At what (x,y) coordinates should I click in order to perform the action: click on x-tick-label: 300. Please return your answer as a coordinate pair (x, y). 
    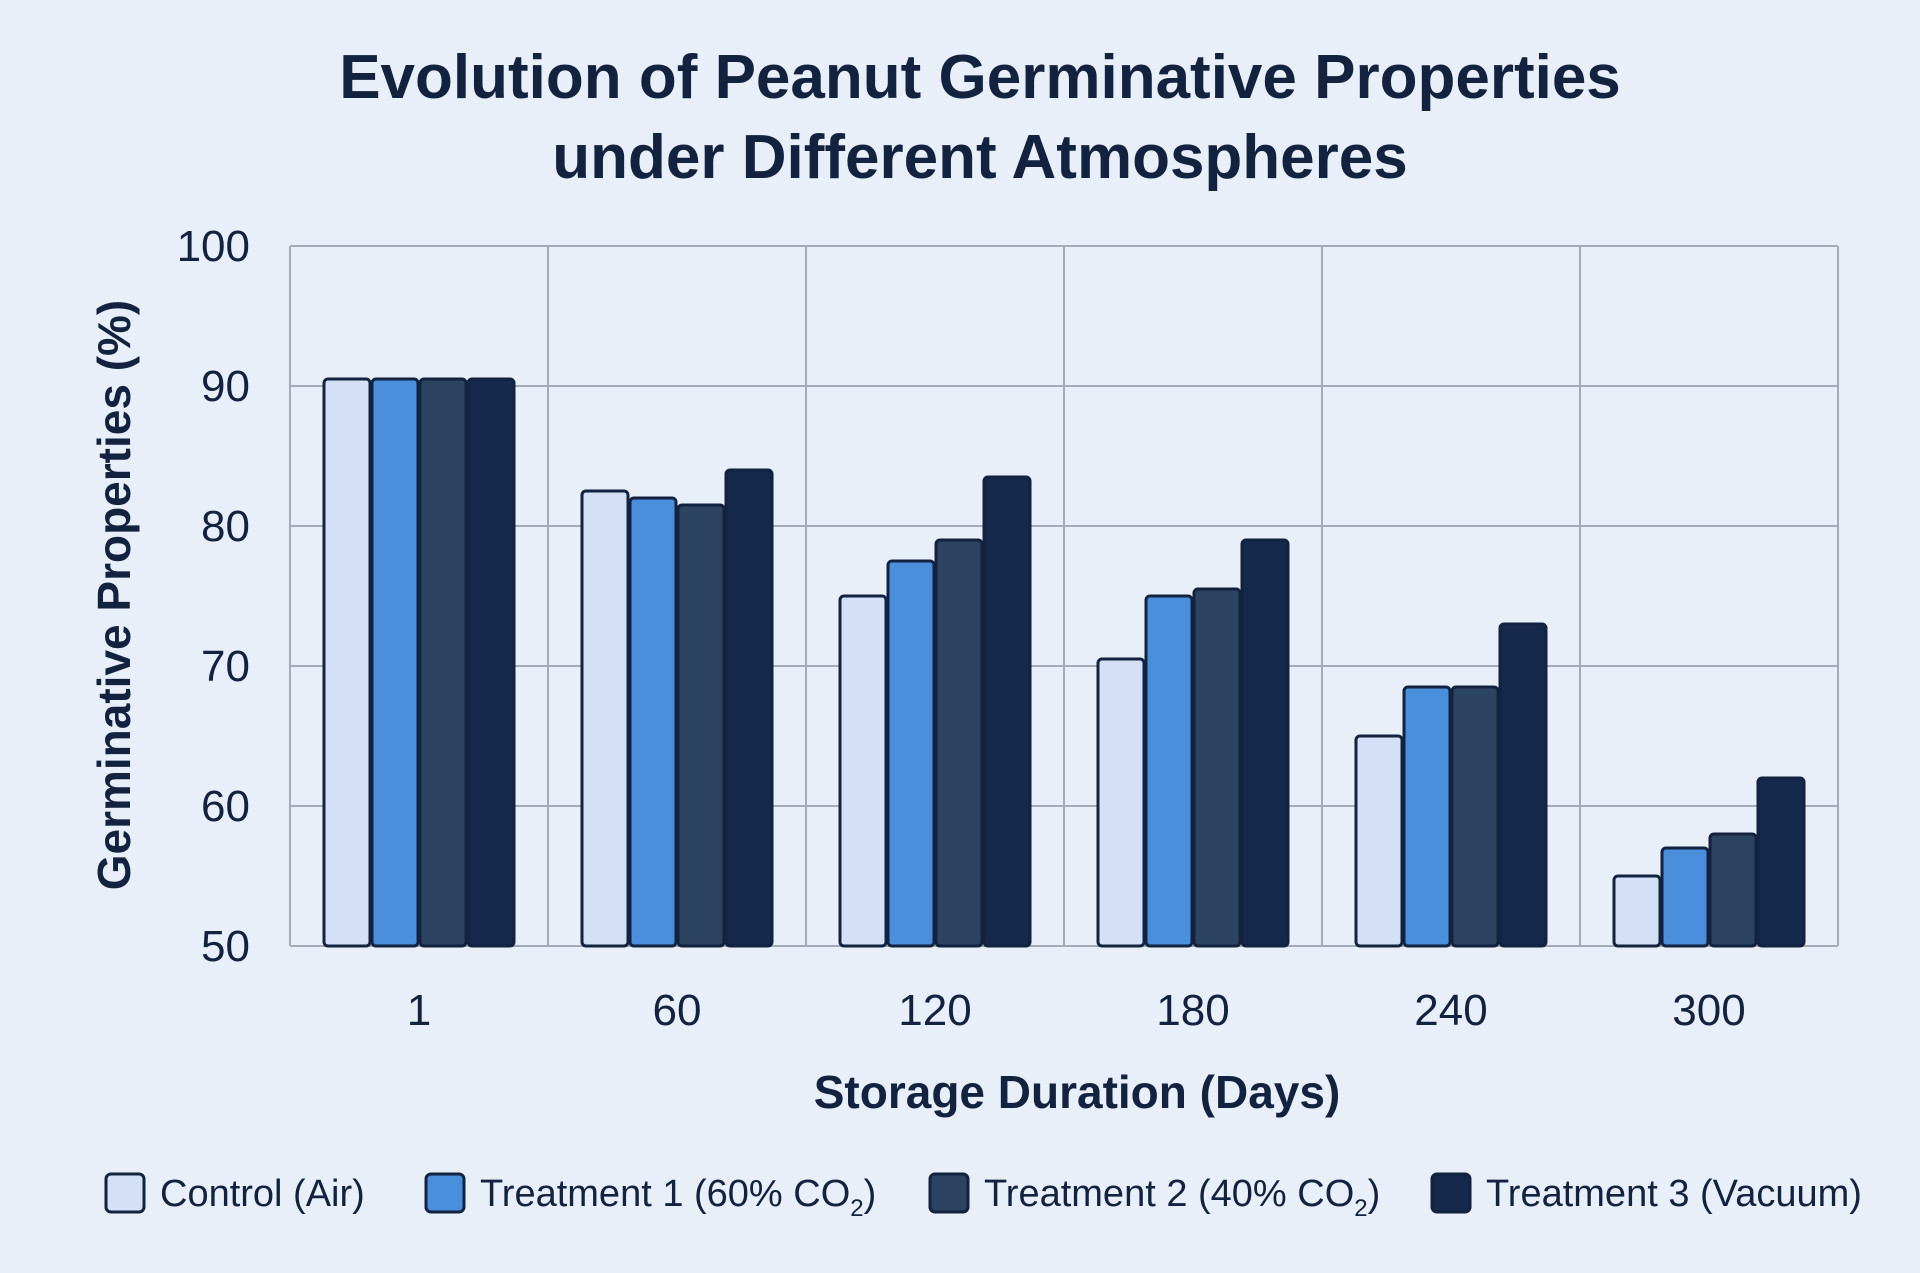
    Looking at the image, I should click on (1708, 1010).